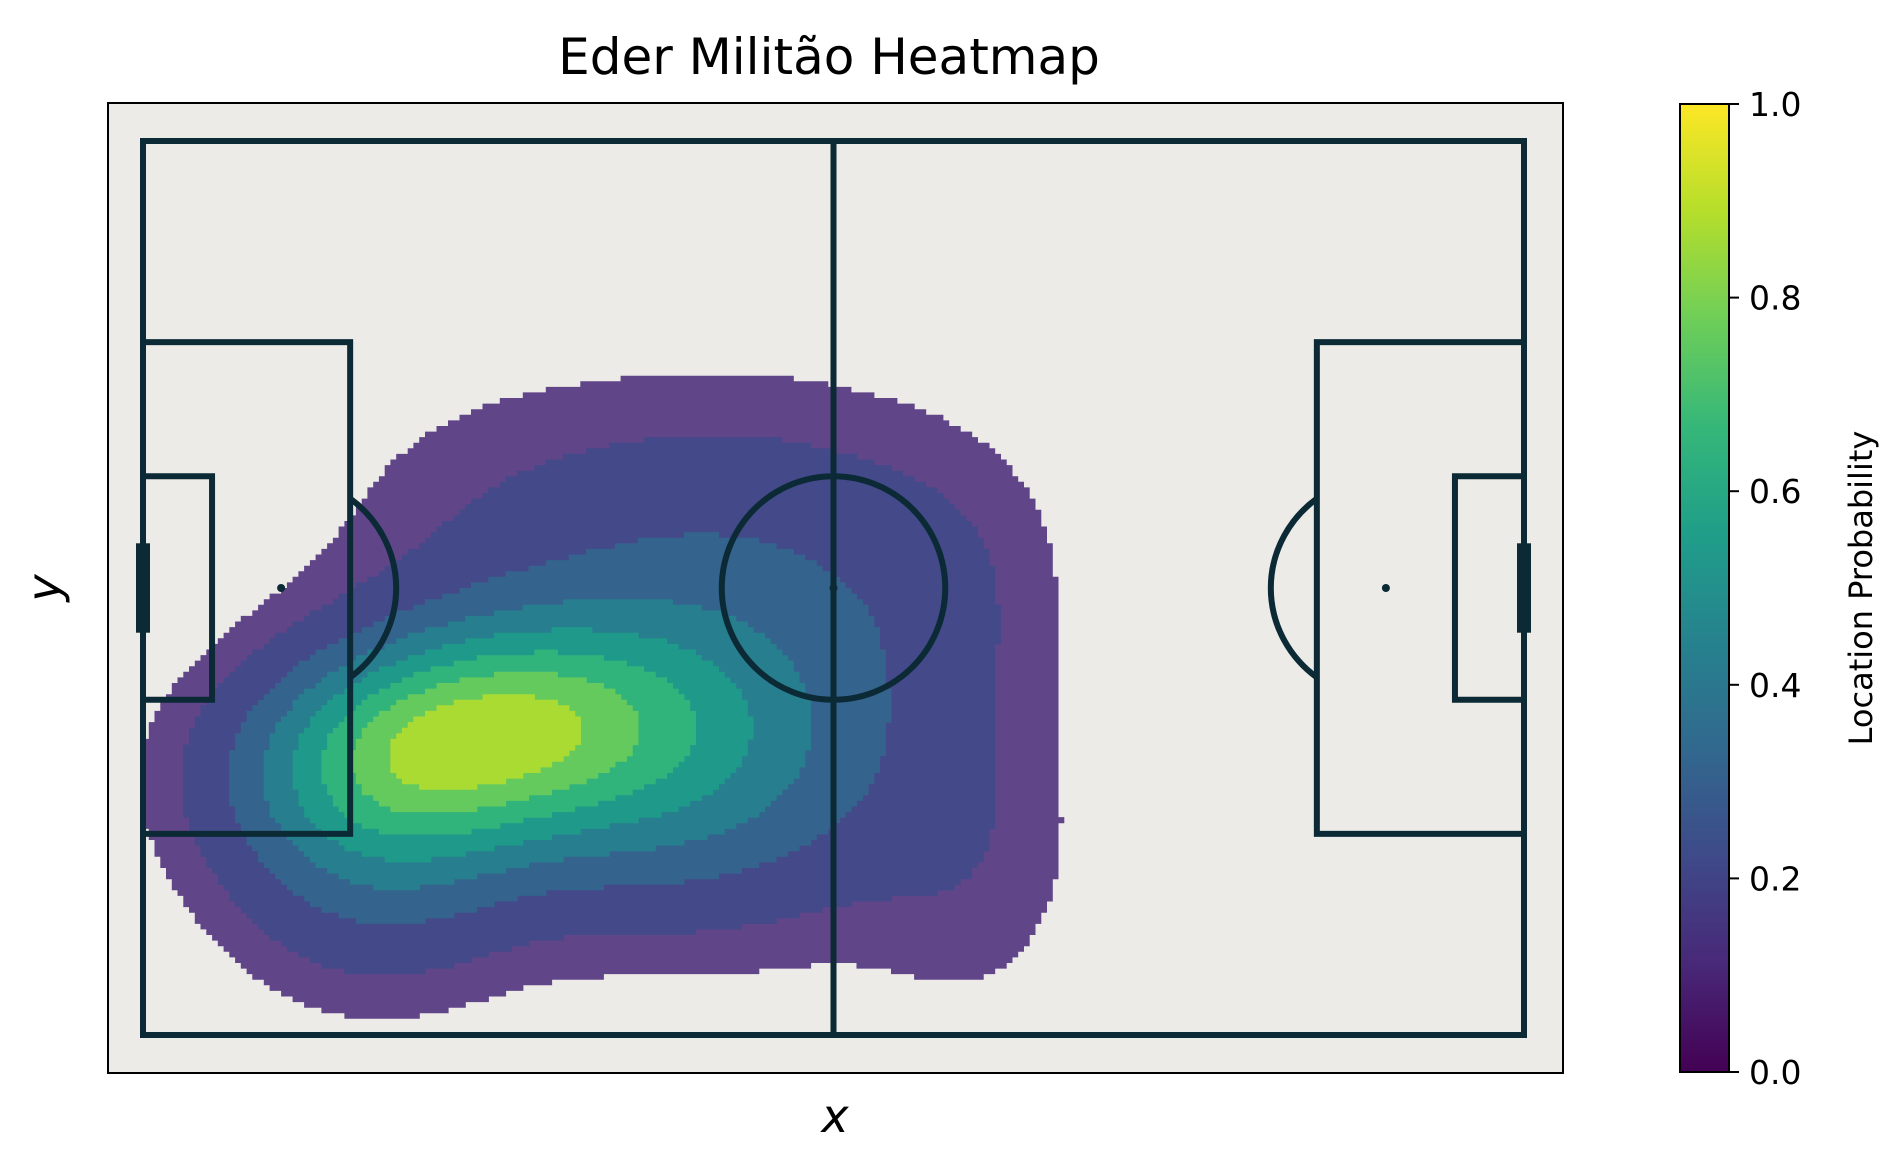 Image resolution: width=1898 pixels, height=1170 pixels. I want to click on right-penalty-spot, so click(1385, 588).